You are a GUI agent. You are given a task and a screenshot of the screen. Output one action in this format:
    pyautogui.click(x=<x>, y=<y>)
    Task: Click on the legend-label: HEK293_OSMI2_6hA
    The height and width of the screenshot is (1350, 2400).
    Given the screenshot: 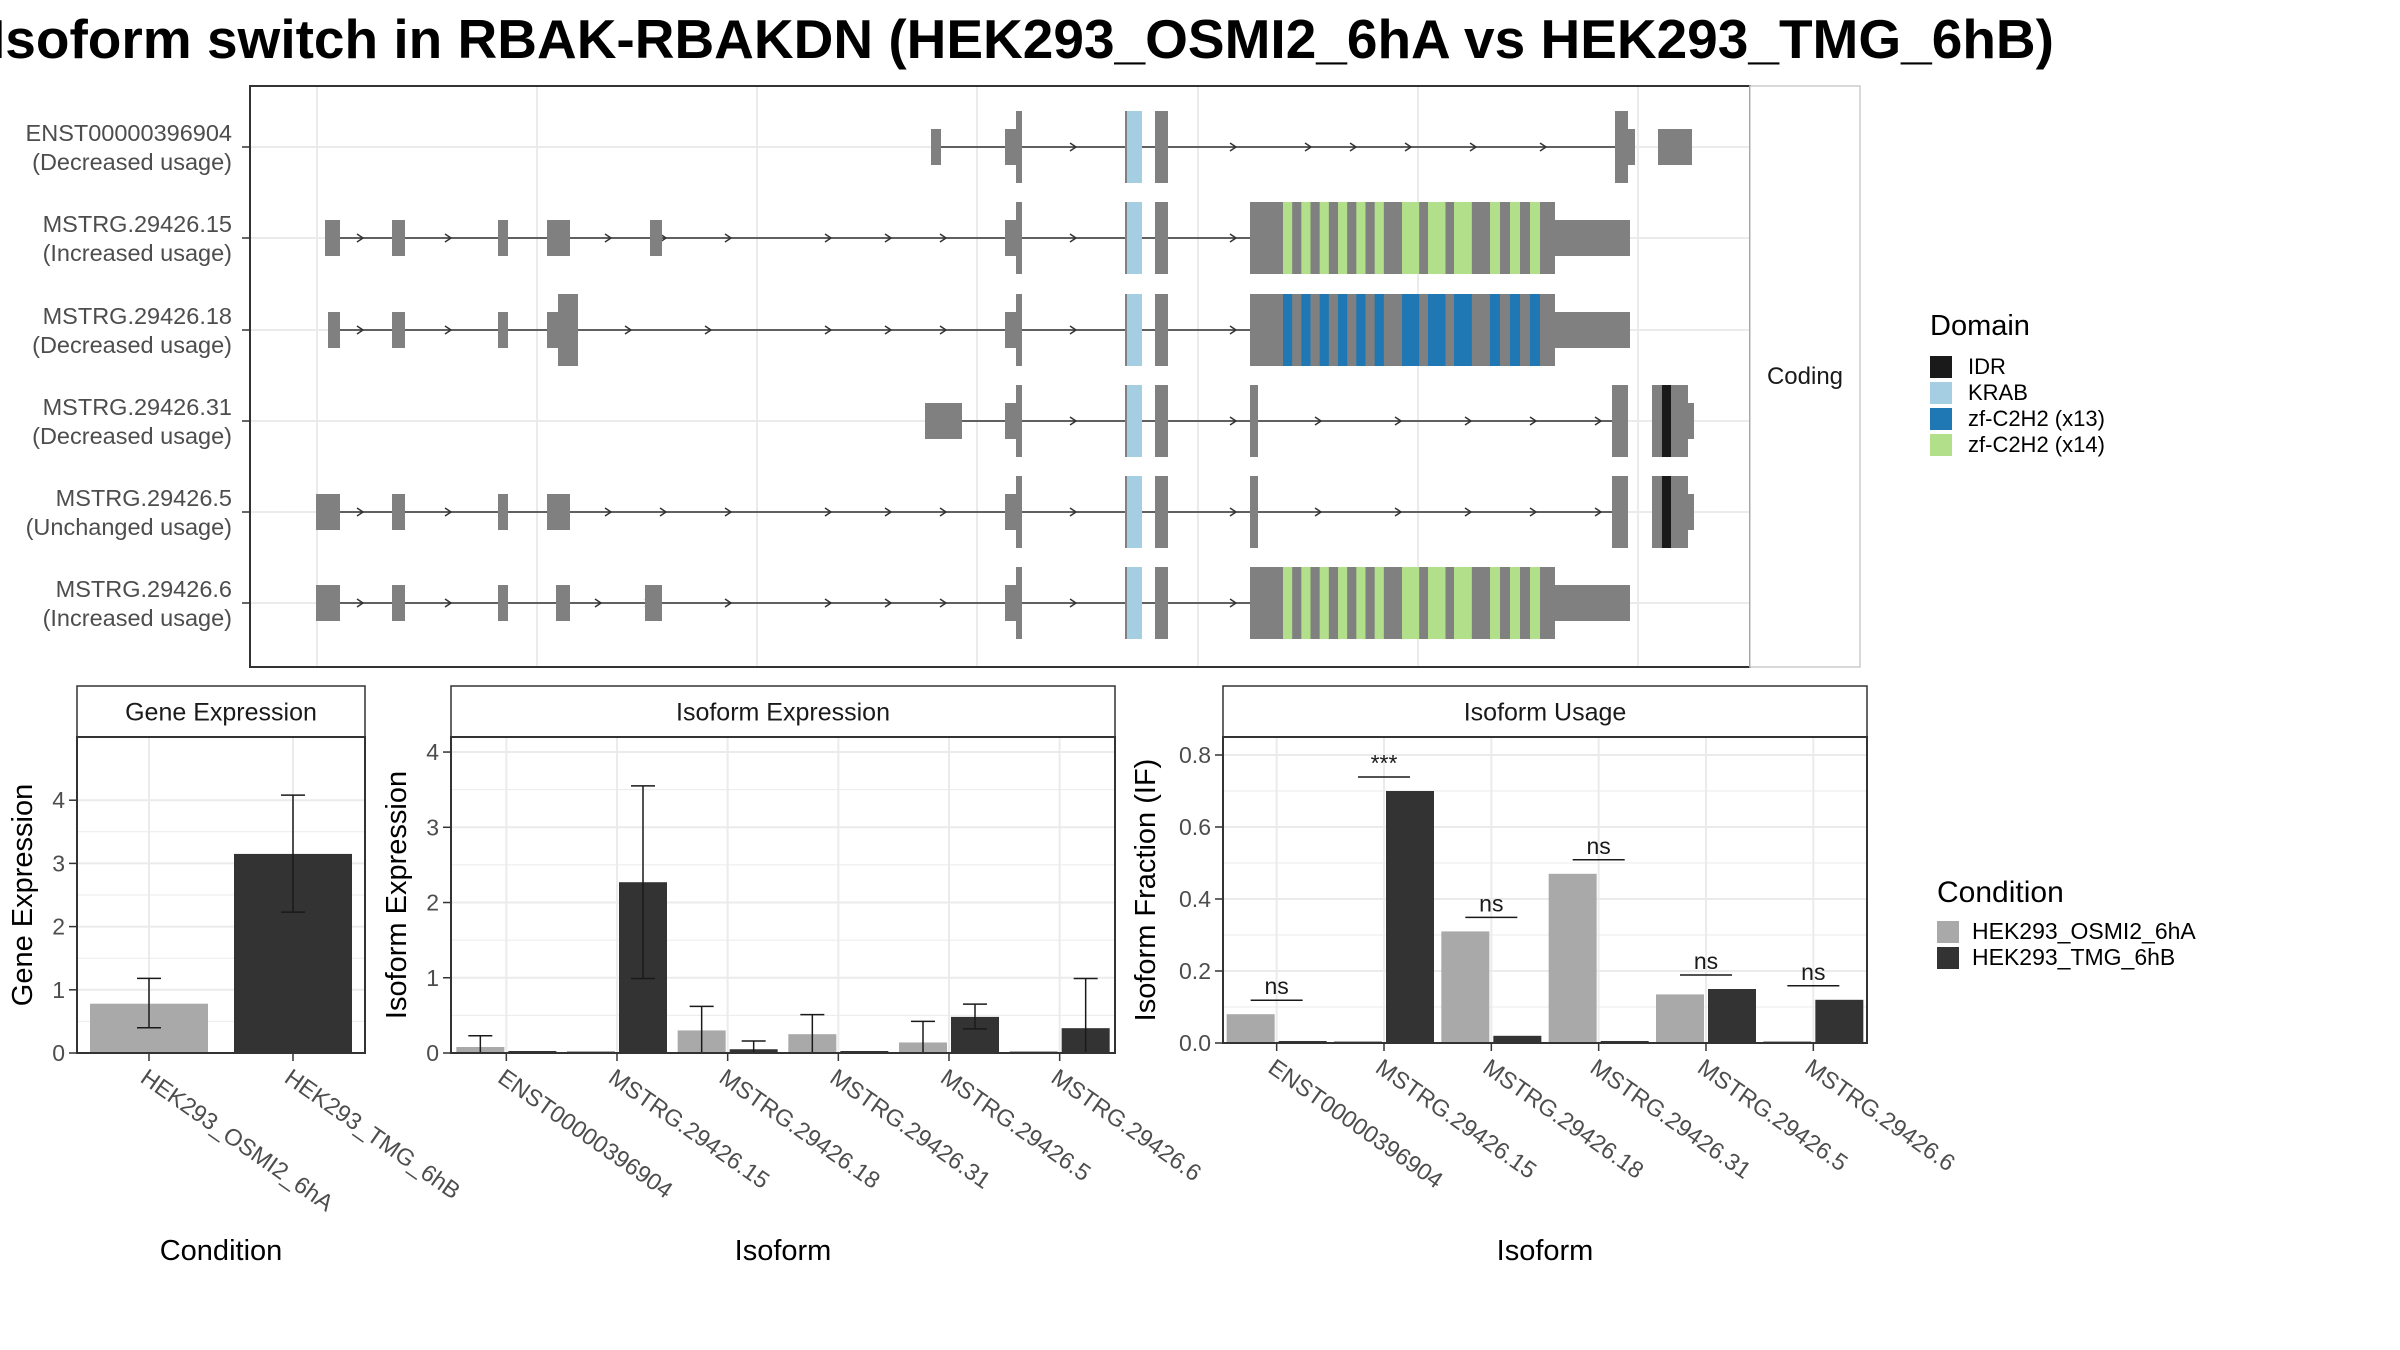 What is the action you would take?
    pyautogui.click(x=2084, y=931)
    